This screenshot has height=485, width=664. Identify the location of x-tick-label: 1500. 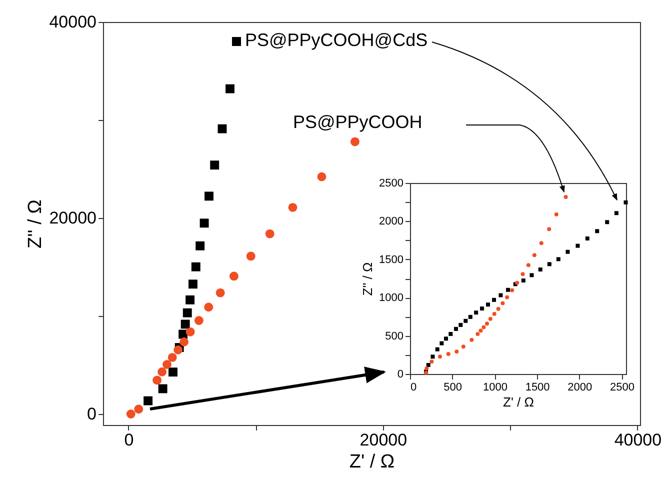
(537, 388).